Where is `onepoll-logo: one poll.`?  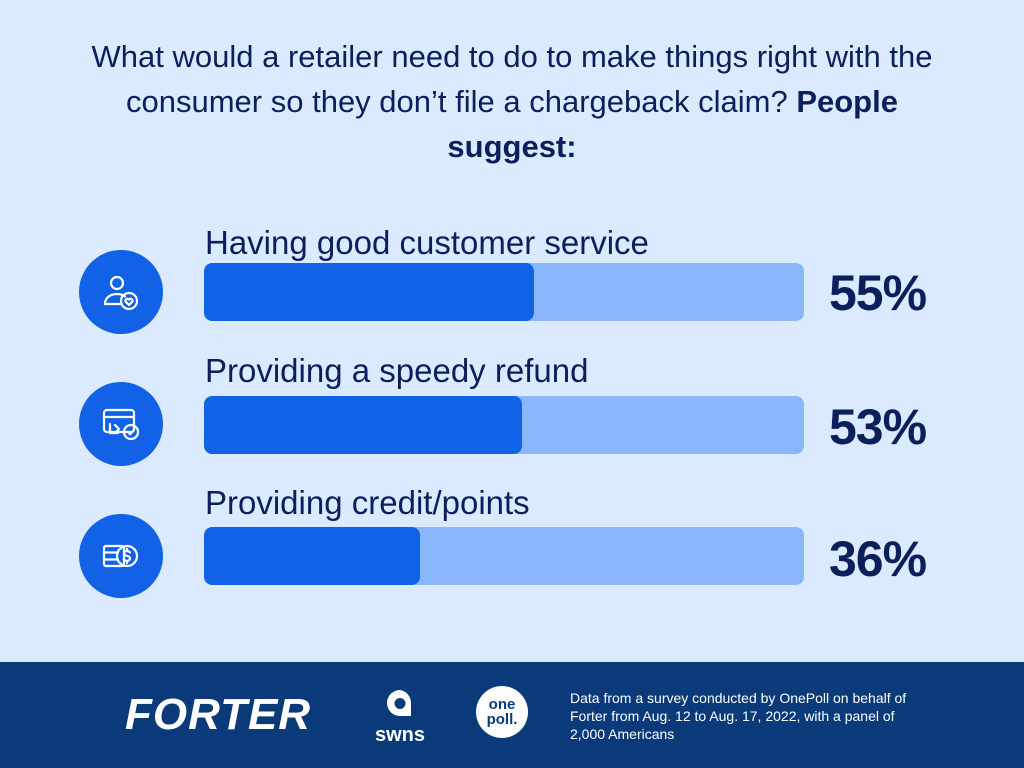 onepoll-logo: one poll. is located at coordinates (502, 712).